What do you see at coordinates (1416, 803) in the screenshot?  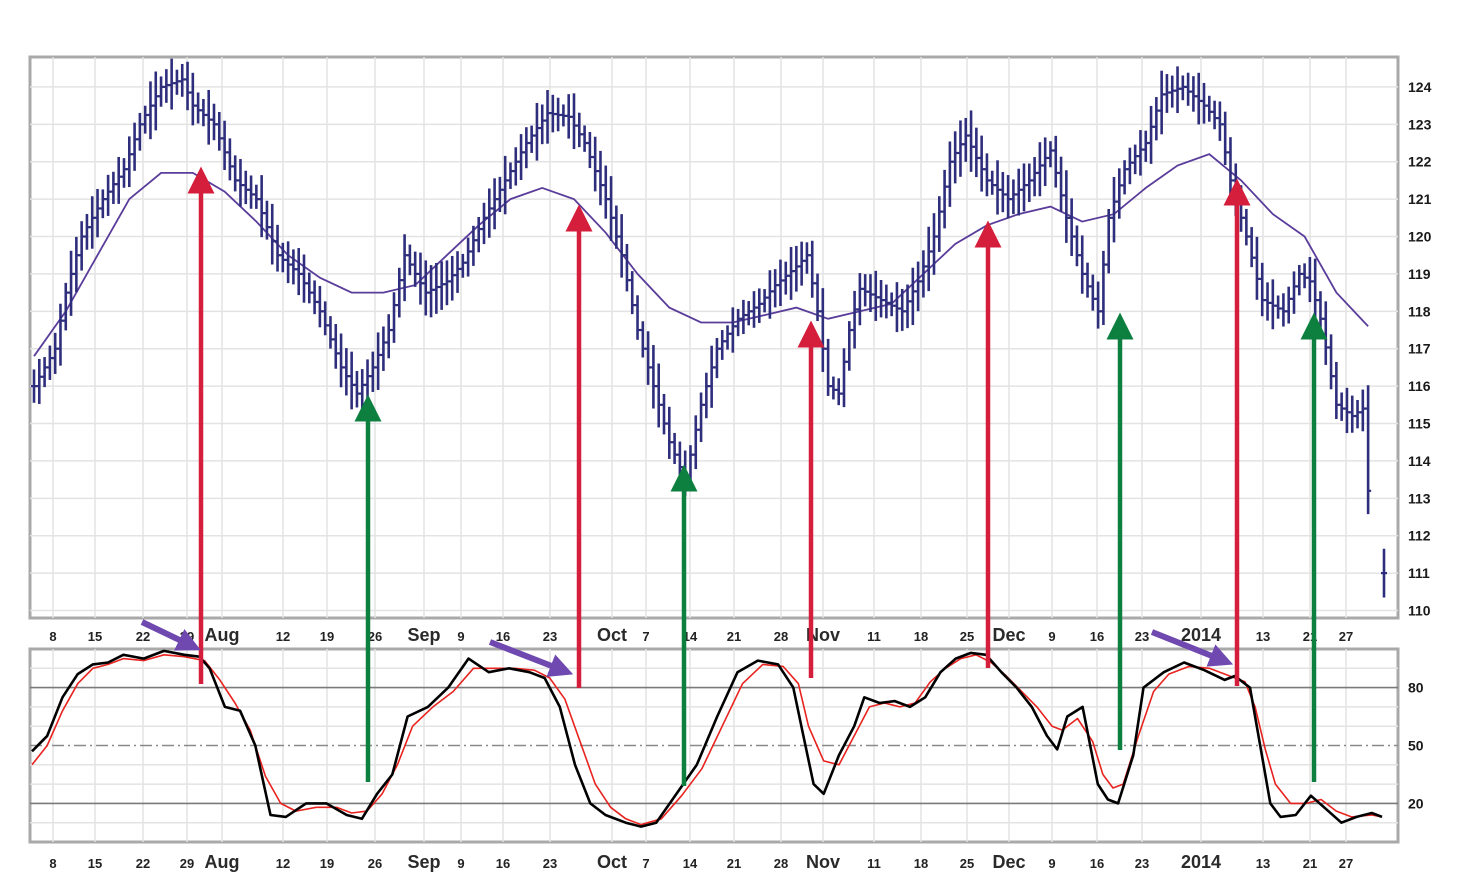 I see `osc-y-tick-label: 20` at bounding box center [1416, 803].